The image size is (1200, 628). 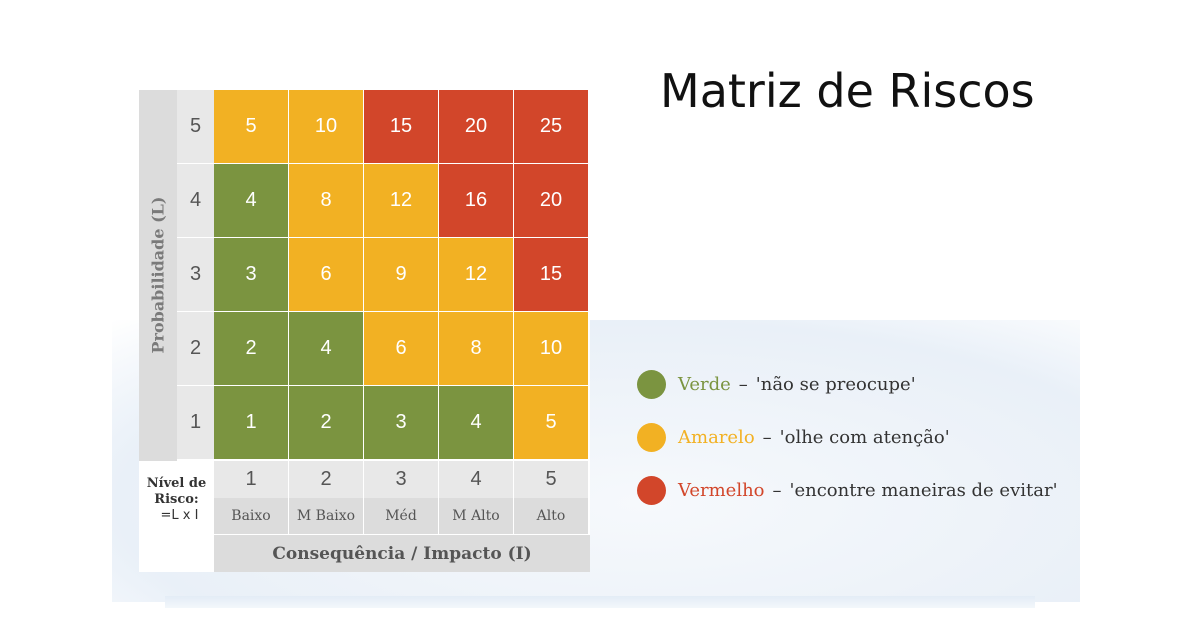 I want to click on impact-level-3: 3, so click(x=401, y=479).